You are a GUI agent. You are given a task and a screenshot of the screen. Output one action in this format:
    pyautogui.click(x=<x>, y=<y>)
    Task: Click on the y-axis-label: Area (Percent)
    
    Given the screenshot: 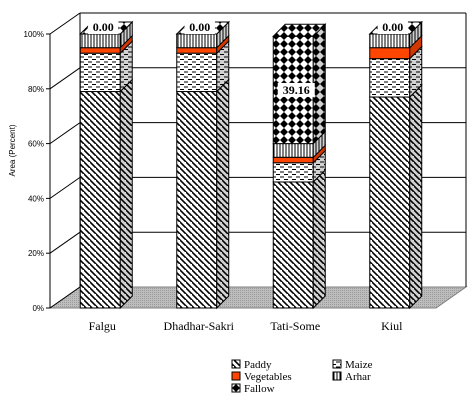 What is the action you would take?
    pyautogui.click(x=12, y=150)
    